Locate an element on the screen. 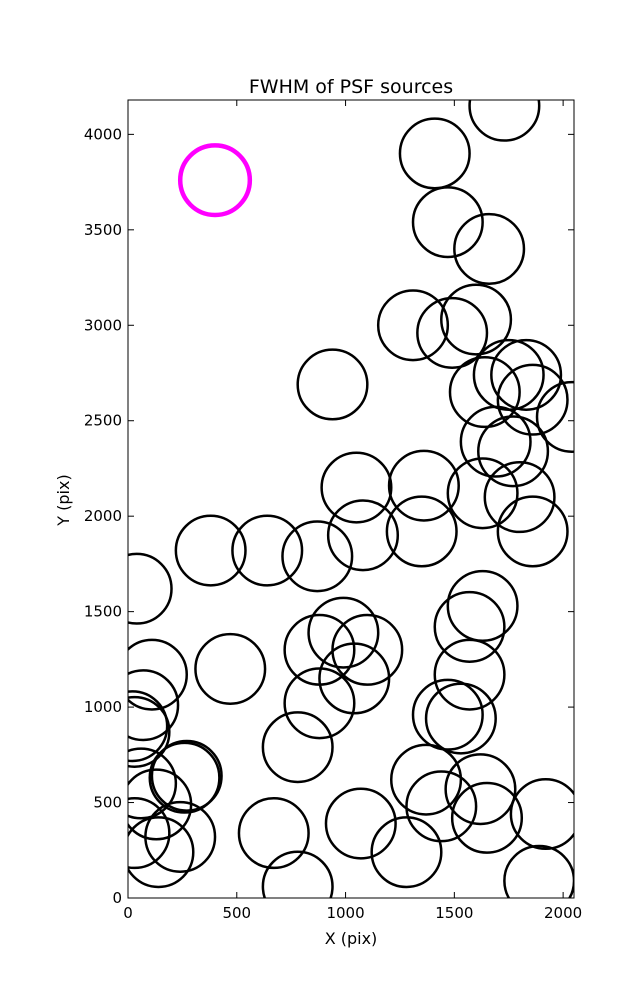 The width and height of the screenshot is (637, 1000). y-tick-label: 3000 is located at coordinates (103, 325).